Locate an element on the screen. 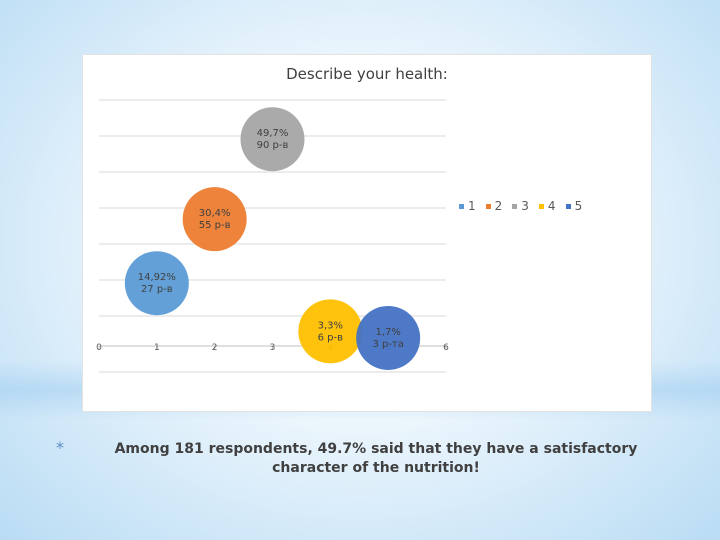  bubble-label-2: 30,4% 55 р-в is located at coordinates (215, 219).